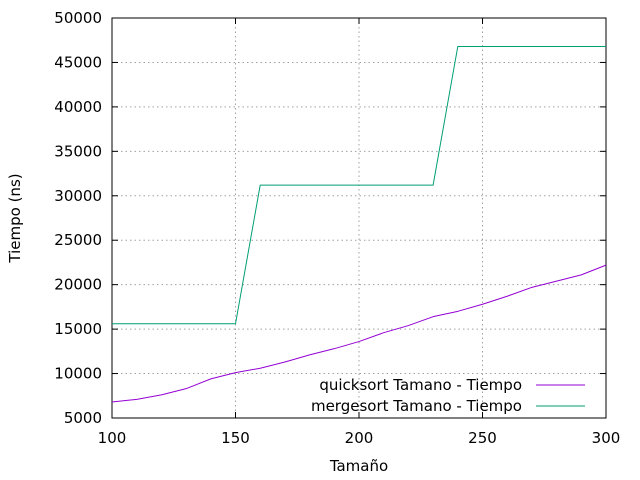 The width and height of the screenshot is (640, 480). What do you see at coordinates (78, 240) in the screenshot?
I see `y-tick-label: 25000` at bounding box center [78, 240].